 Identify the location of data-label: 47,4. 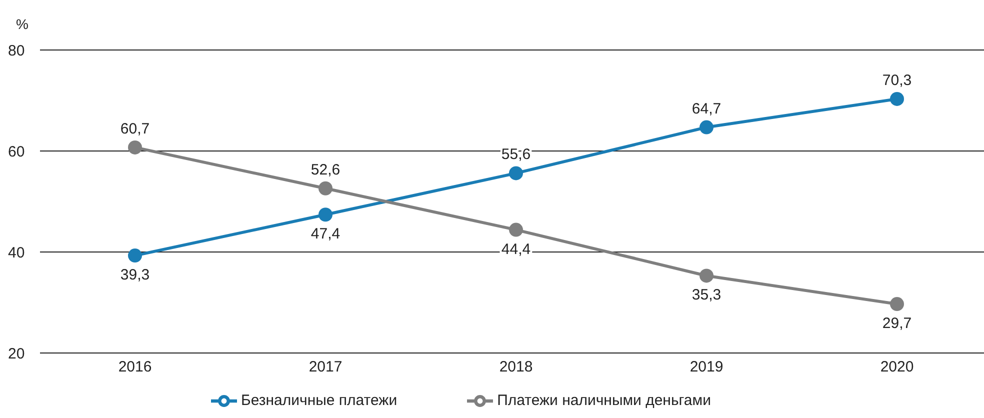
(325, 234).